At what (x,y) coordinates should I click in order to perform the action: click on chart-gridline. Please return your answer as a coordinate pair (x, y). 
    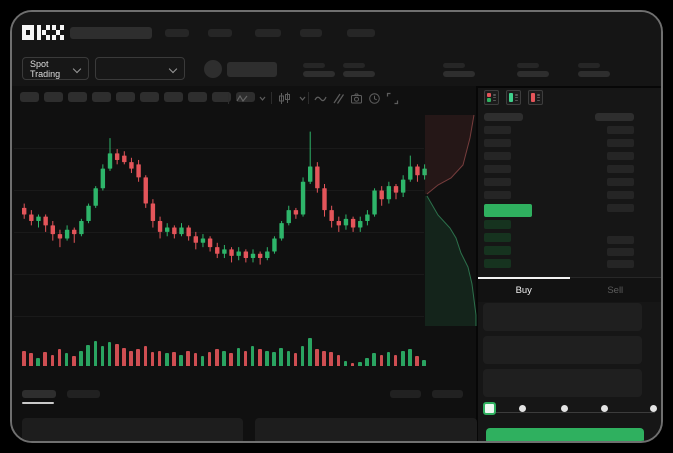
    Looking at the image, I should click on (219, 190).